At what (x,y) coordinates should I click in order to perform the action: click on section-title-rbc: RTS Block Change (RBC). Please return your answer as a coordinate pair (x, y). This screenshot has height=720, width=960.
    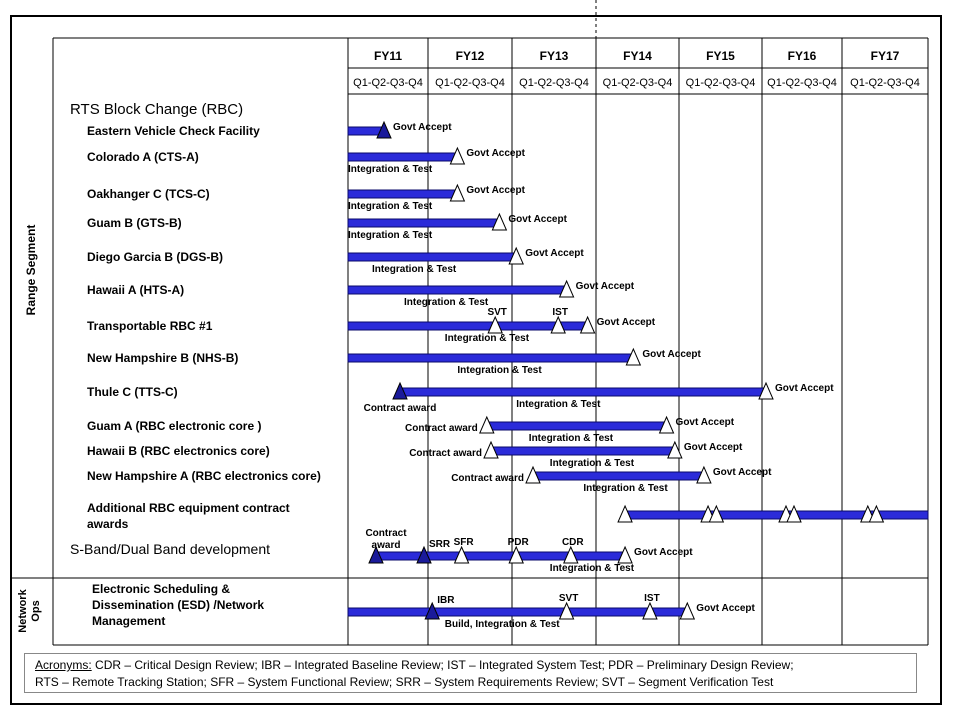
    Looking at the image, I should click on (156, 109).